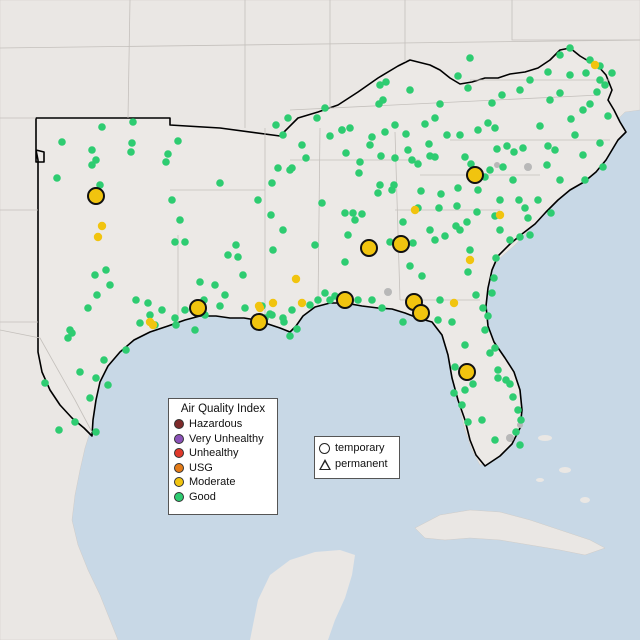  Describe the element at coordinates (226, 438) in the screenshot. I see `legend-label: Very Unhealthy` at that location.